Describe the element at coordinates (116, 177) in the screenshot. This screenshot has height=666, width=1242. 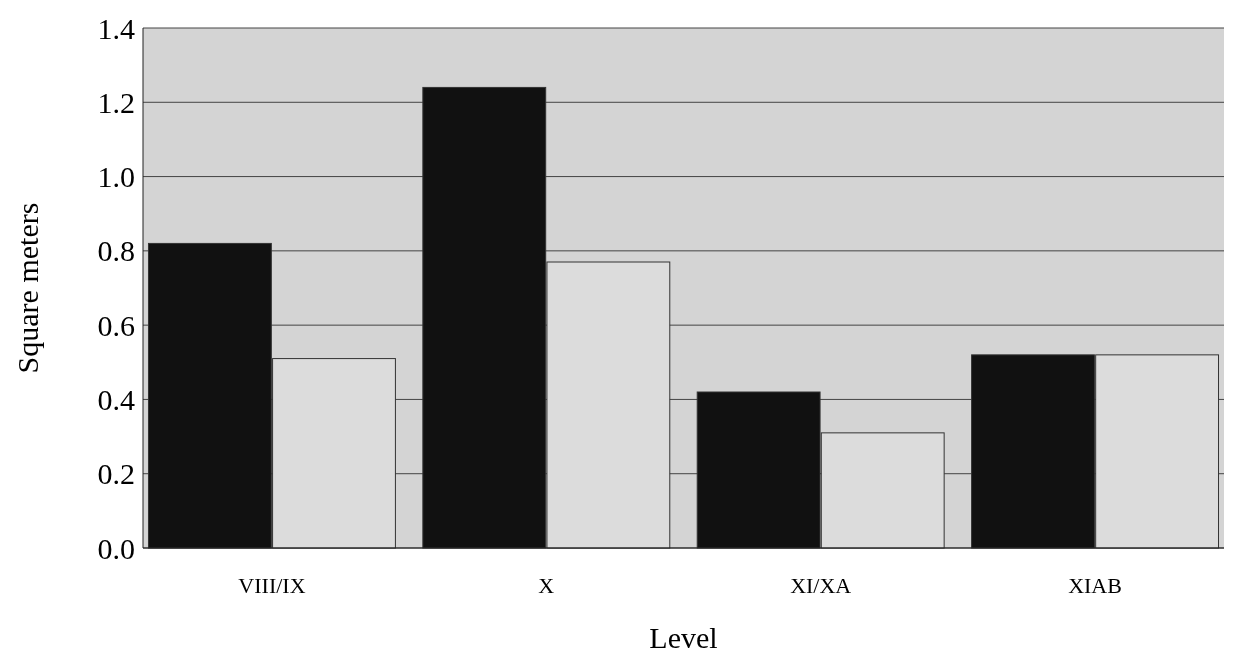
I see `y-tick-label: 1.0` at that location.